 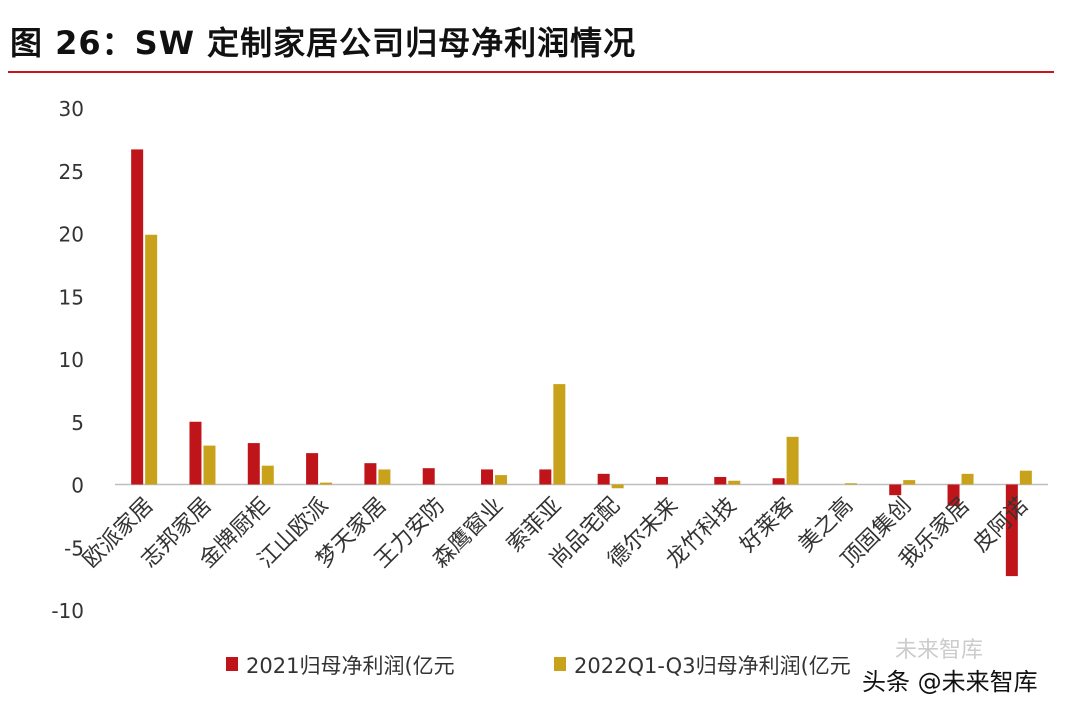 I want to click on y-tick-label: 20, so click(x=71, y=235).